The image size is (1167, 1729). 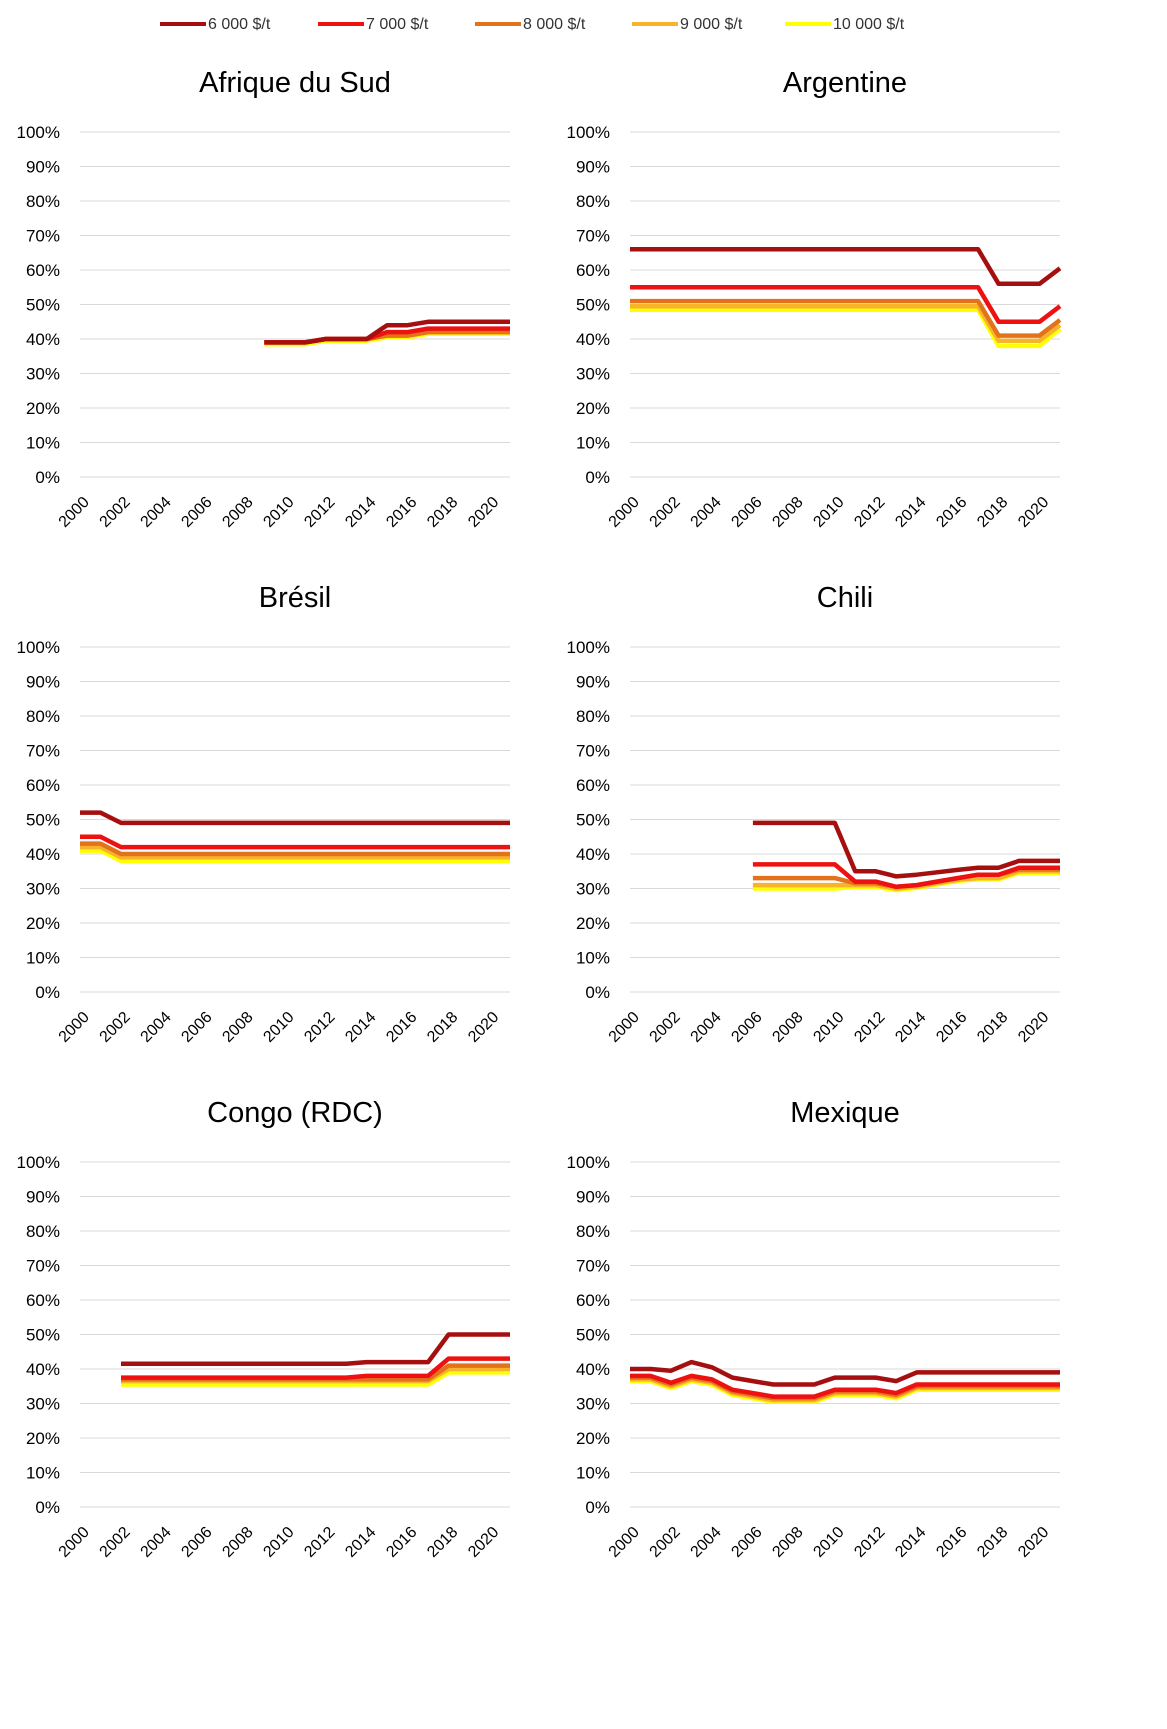 I want to click on legend-item: 6 000 $/t, so click(x=215, y=24).